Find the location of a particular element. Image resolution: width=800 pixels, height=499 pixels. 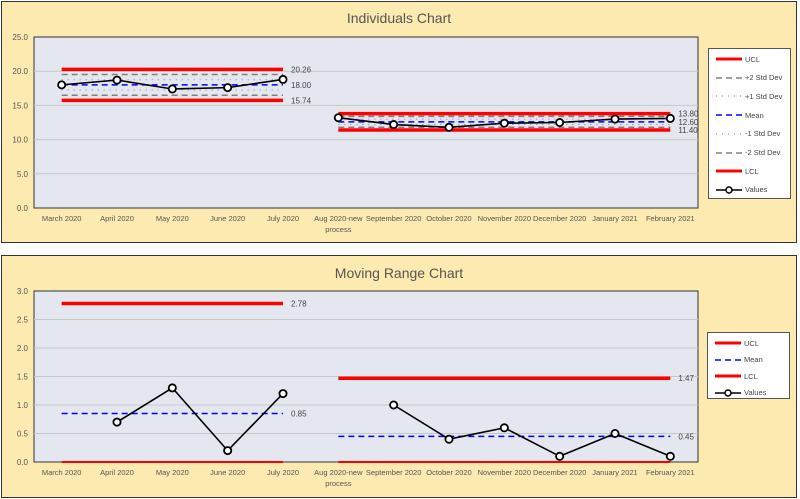

limit-value-label: 1.47 is located at coordinates (686, 378).